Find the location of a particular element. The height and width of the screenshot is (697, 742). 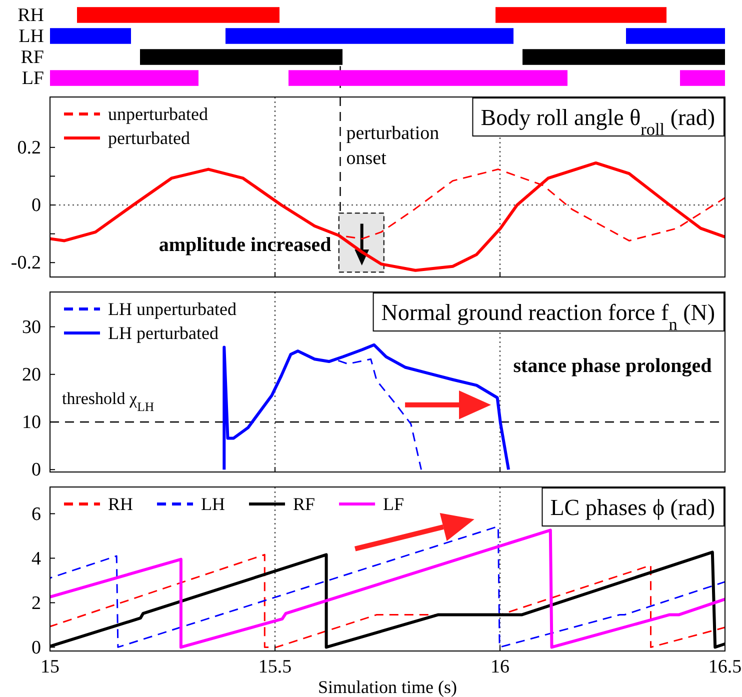

x-tick-label: 15.5 is located at coordinates (275, 667).